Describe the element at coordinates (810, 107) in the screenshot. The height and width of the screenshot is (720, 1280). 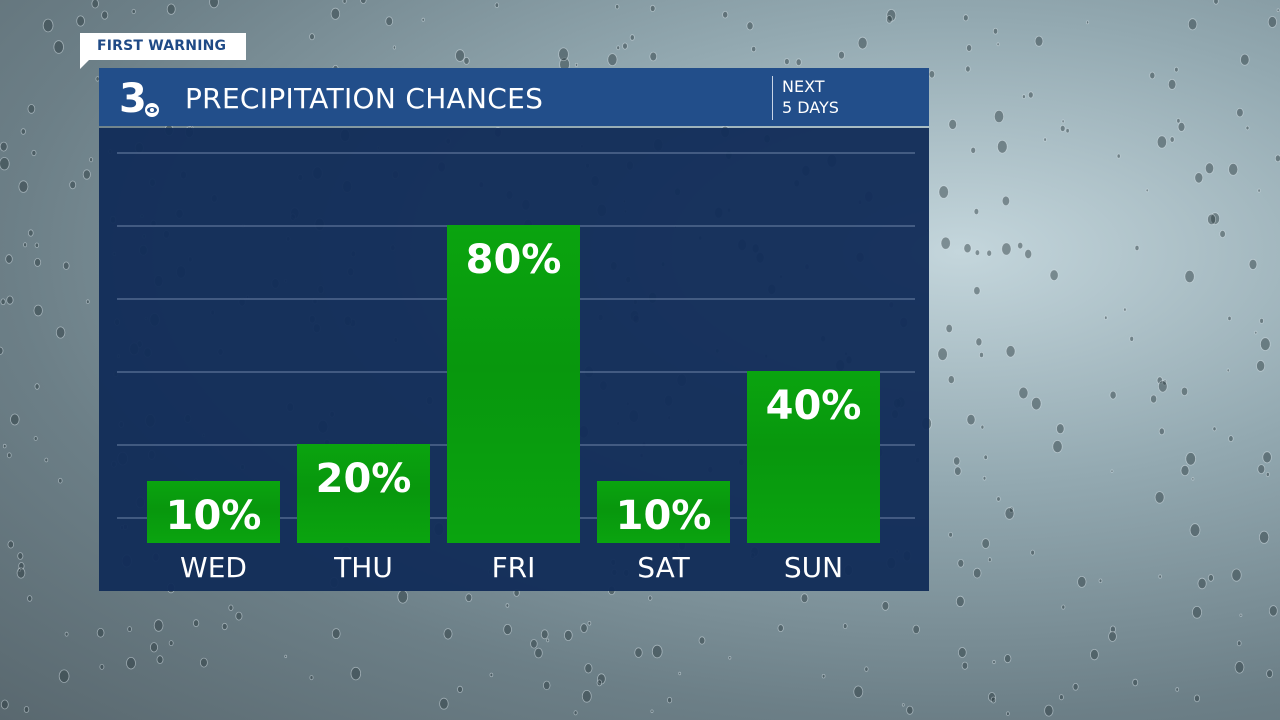
I see `range-line2: 5 DAYS` at that location.